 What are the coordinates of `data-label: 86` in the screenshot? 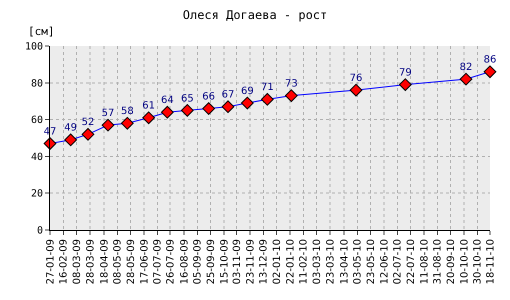 It's located at (490, 60).